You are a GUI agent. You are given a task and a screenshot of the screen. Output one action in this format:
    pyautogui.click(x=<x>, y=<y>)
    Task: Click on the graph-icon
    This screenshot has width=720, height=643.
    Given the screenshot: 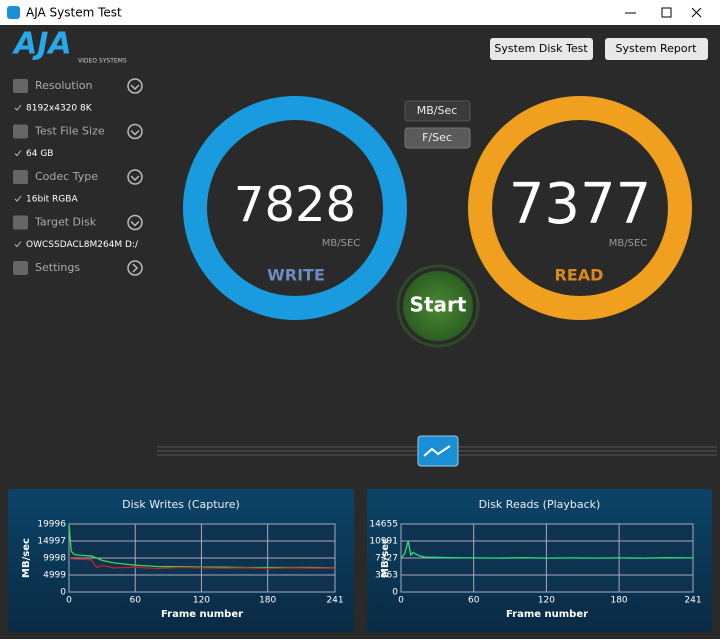 What is the action you would take?
    pyautogui.click(x=437, y=451)
    